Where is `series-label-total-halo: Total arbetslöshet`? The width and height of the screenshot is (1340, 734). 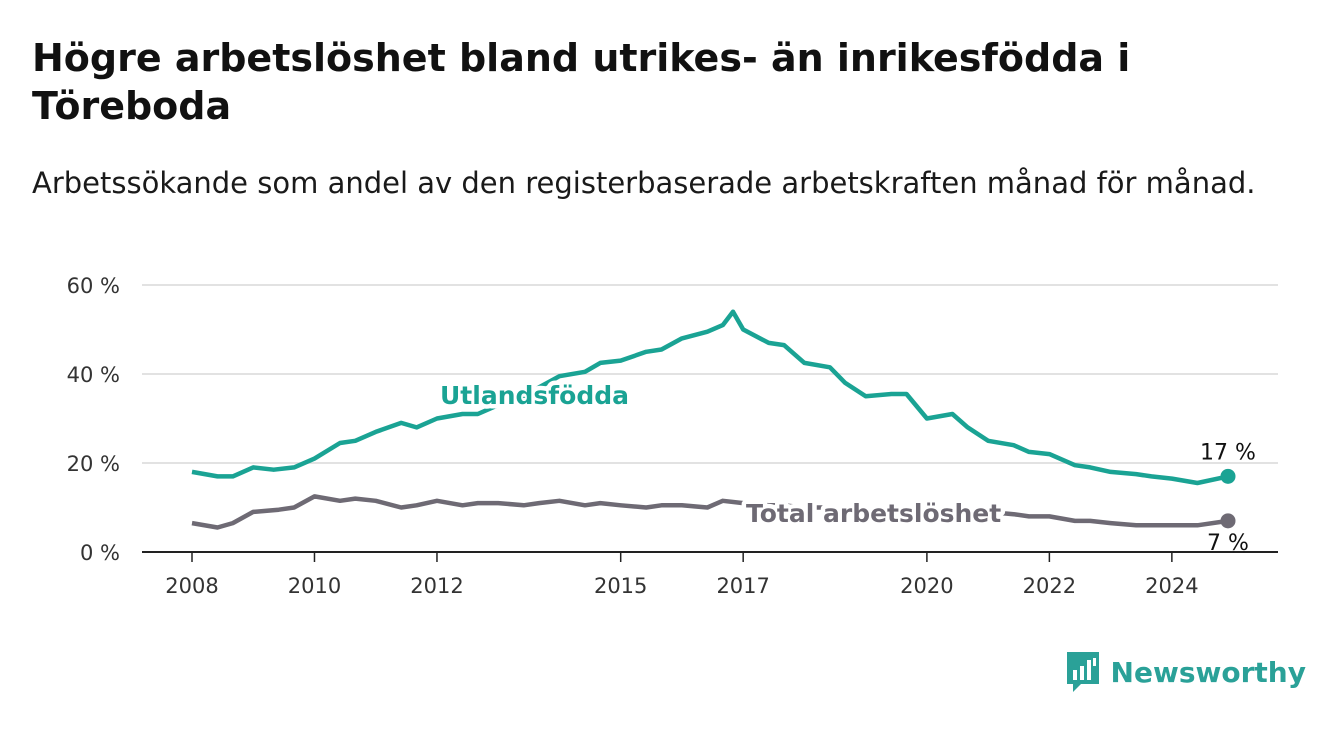 series-label-total-halo: Total arbetslöshet is located at coordinates (873, 513).